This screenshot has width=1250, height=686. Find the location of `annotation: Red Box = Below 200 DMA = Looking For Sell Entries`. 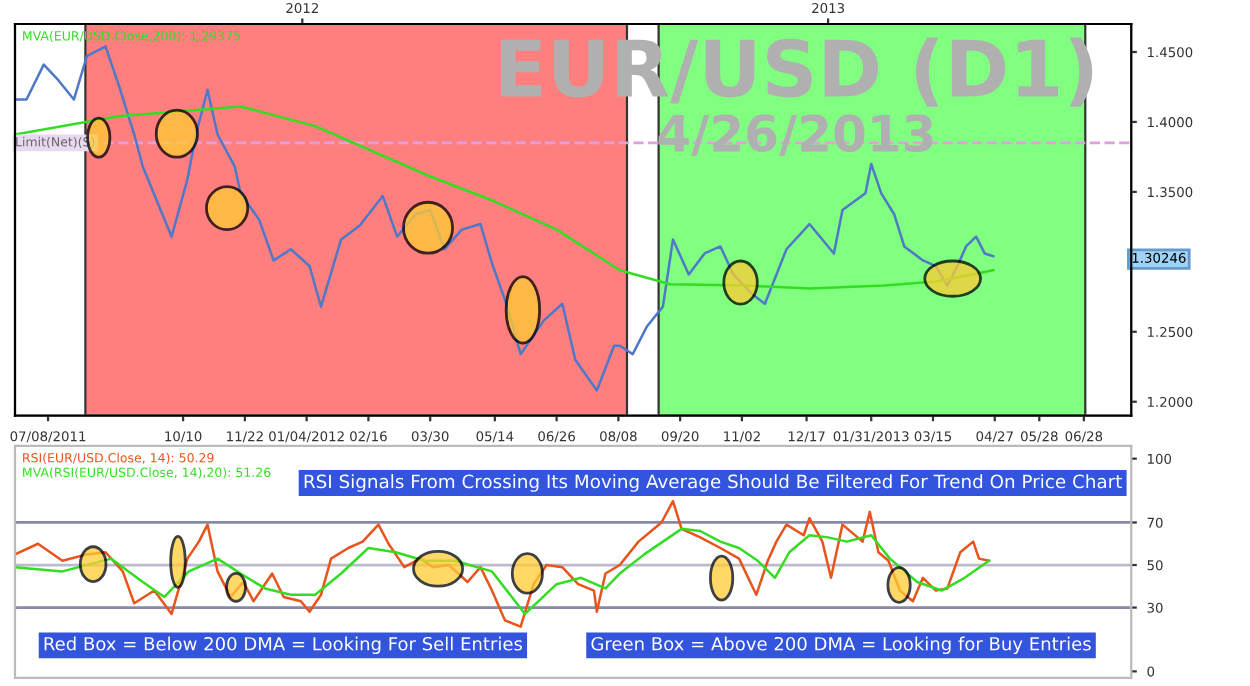

annotation: Red Box = Below 200 DMA = Looking For Sell Entries is located at coordinates (283, 645).